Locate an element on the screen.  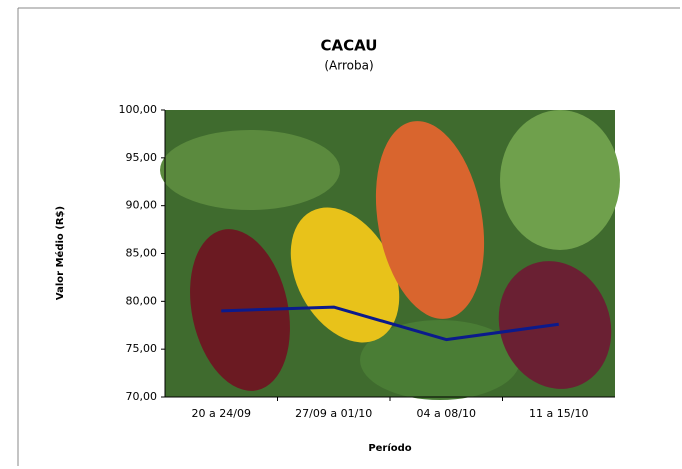
y-tick-label: 100,00 is located at coordinates (138, 109).